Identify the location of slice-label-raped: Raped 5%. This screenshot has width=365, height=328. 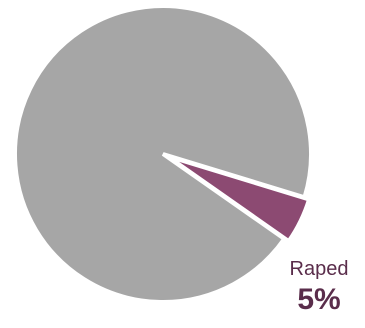
(319, 287).